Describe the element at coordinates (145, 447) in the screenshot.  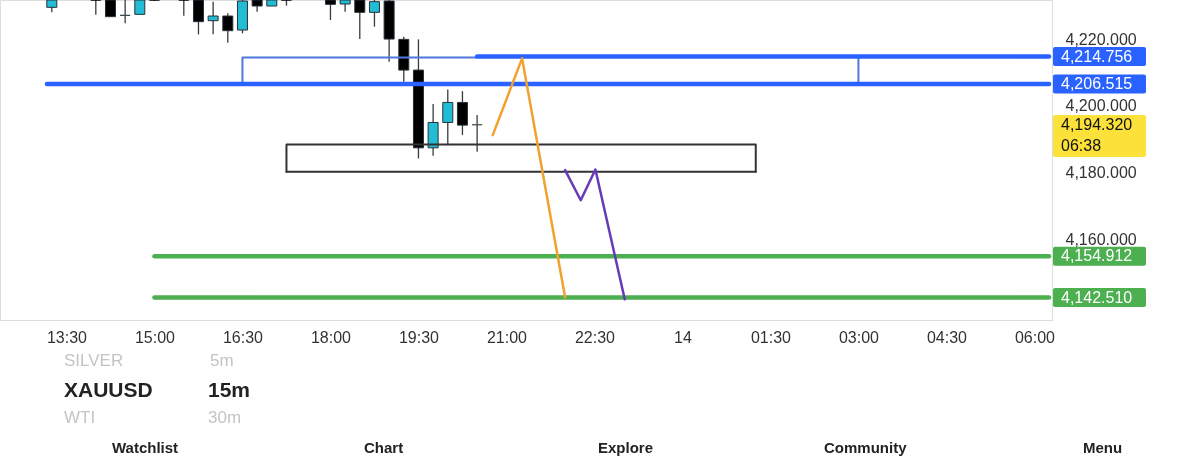
I see `text: Watchlist` at that location.